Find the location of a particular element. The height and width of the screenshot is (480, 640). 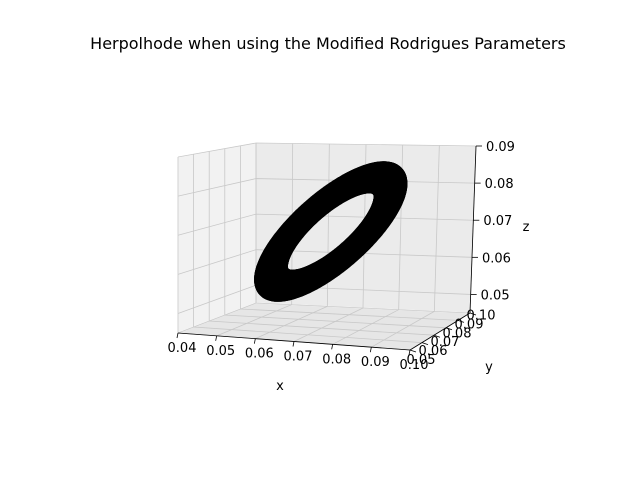

y-tick-label: 0.05 is located at coordinates (421, 360).